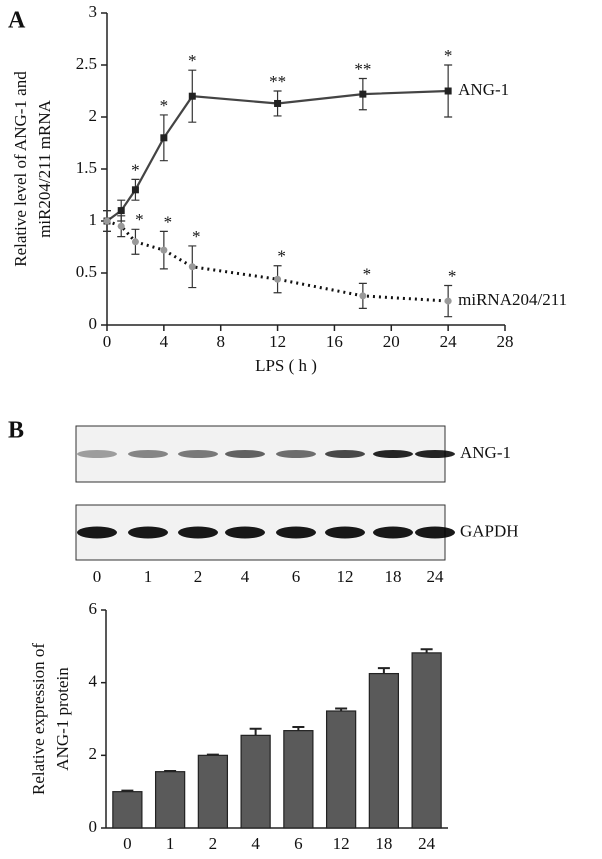 The width and height of the screenshot is (602, 859). I want to click on blot-row-label: GAPDH, so click(489, 530).